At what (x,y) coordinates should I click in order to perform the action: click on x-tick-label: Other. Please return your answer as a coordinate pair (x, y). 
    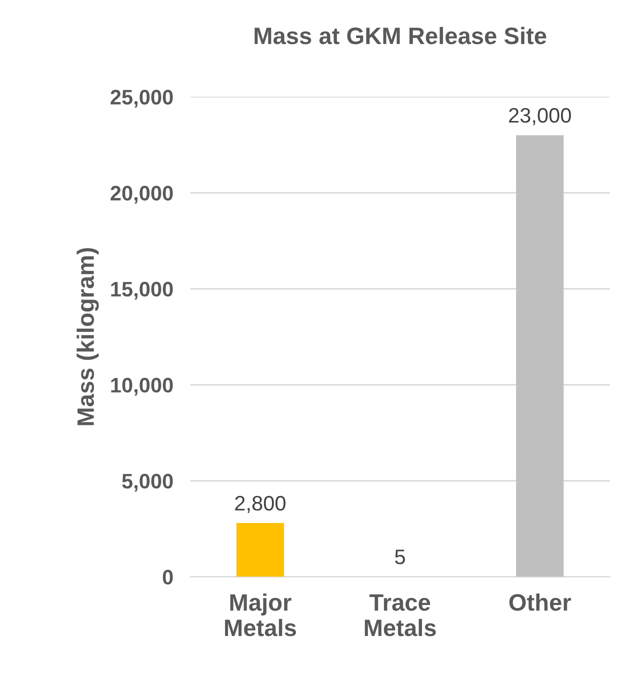
    Looking at the image, I should click on (540, 602).